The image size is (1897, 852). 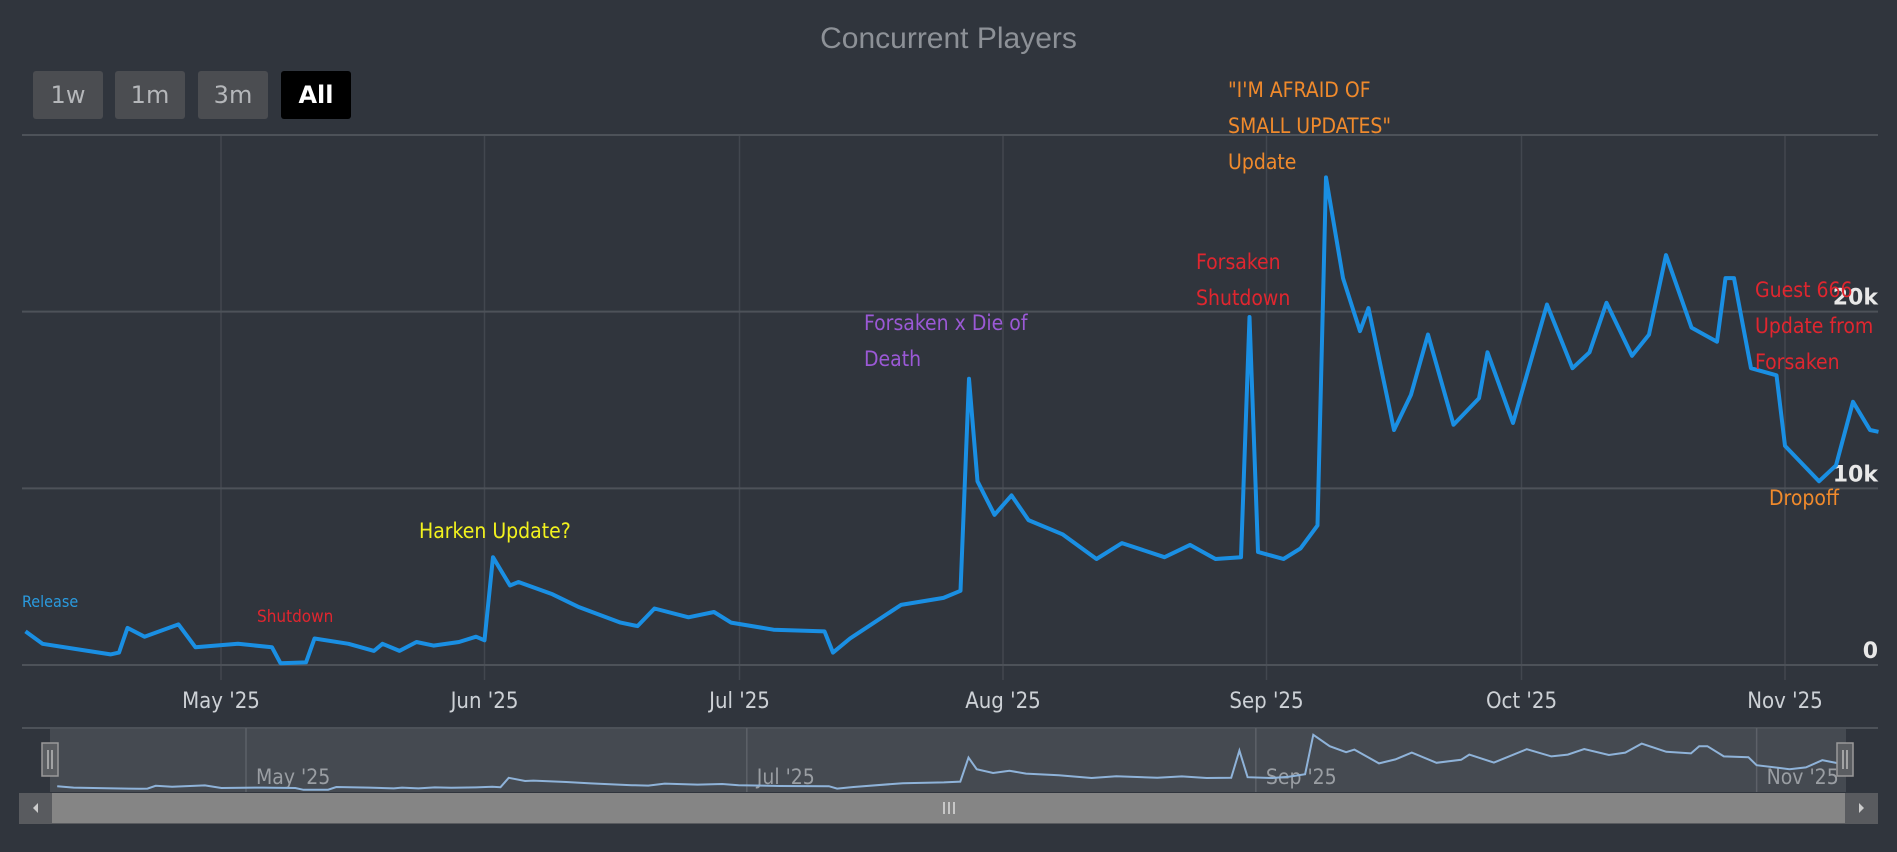 I want to click on x-tick-label: Jun '25, so click(x=484, y=701).